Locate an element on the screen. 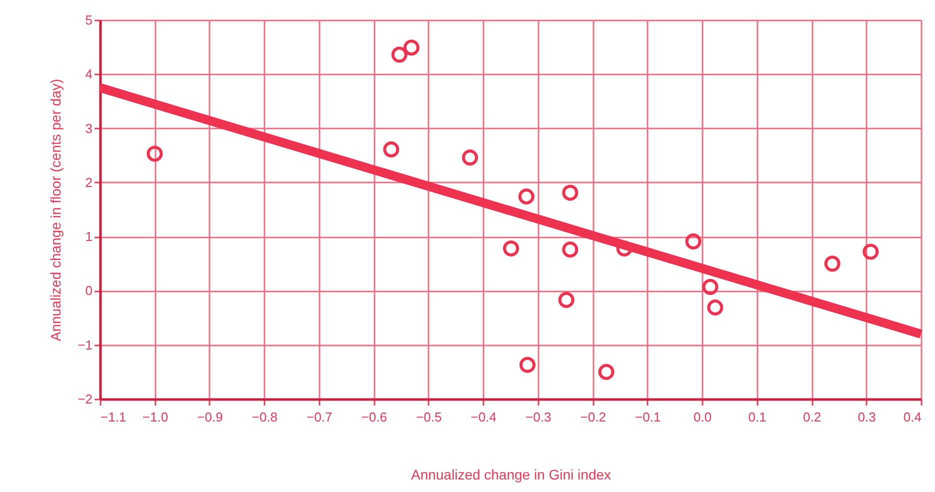 This screenshot has height=492, width=935. x-tick-label: −0.8 is located at coordinates (265, 417).